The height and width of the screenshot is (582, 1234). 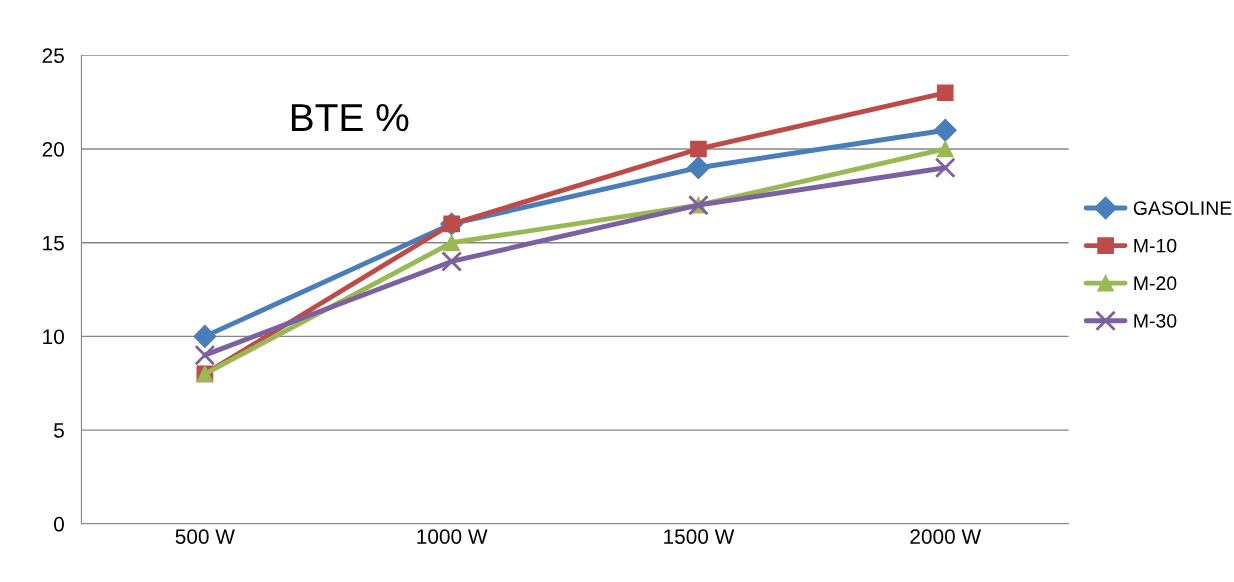 I want to click on legend-label: M-20, so click(x=1155, y=283).